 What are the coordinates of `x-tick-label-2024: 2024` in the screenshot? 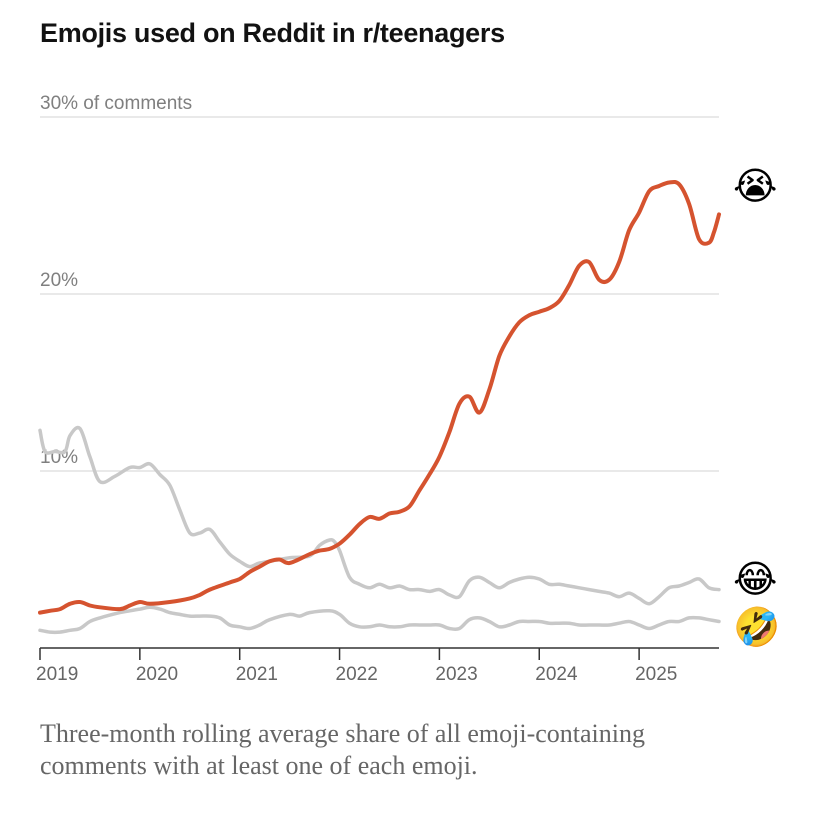 It's located at (556, 674).